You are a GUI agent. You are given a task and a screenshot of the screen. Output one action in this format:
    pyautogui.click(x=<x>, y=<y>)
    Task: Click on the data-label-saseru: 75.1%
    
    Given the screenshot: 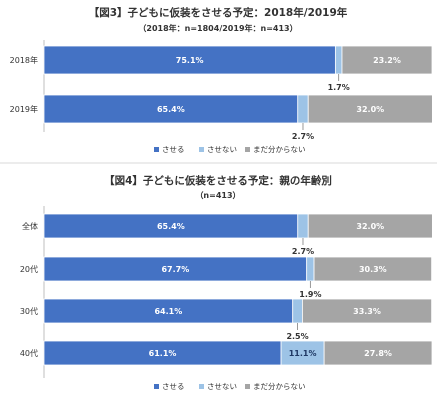 What is the action you would take?
    pyautogui.click(x=190, y=60)
    